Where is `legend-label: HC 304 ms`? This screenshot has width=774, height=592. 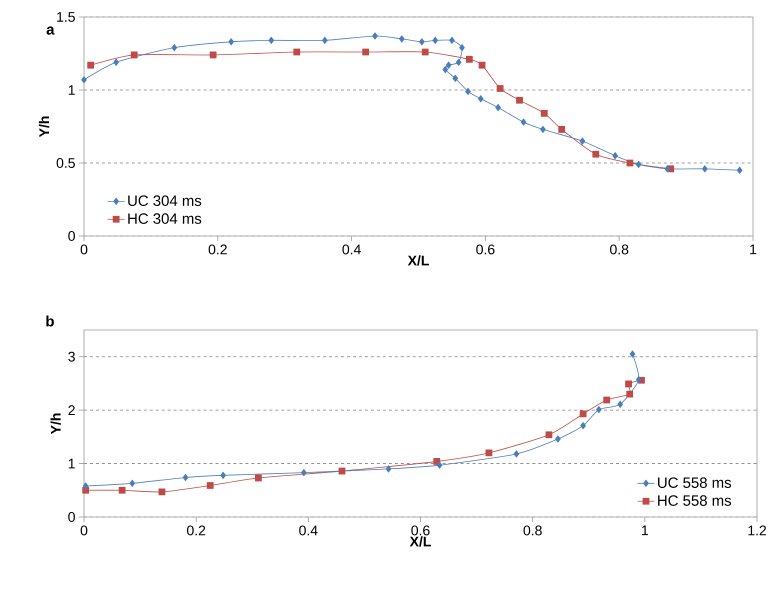
legend-label: HC 304 ms is located at coordinates (165, 218).